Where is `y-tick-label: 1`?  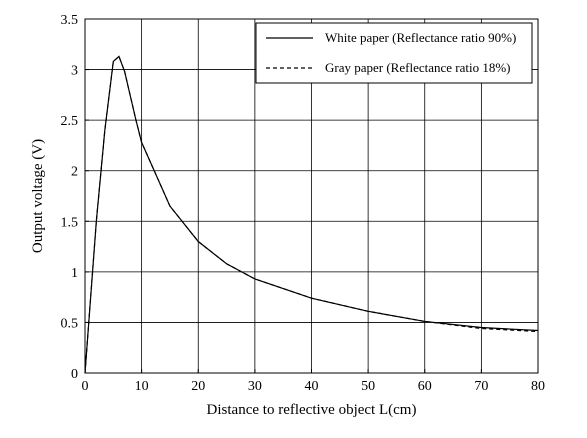 y-tick-label: 1 is located at coordinates (74, 273).